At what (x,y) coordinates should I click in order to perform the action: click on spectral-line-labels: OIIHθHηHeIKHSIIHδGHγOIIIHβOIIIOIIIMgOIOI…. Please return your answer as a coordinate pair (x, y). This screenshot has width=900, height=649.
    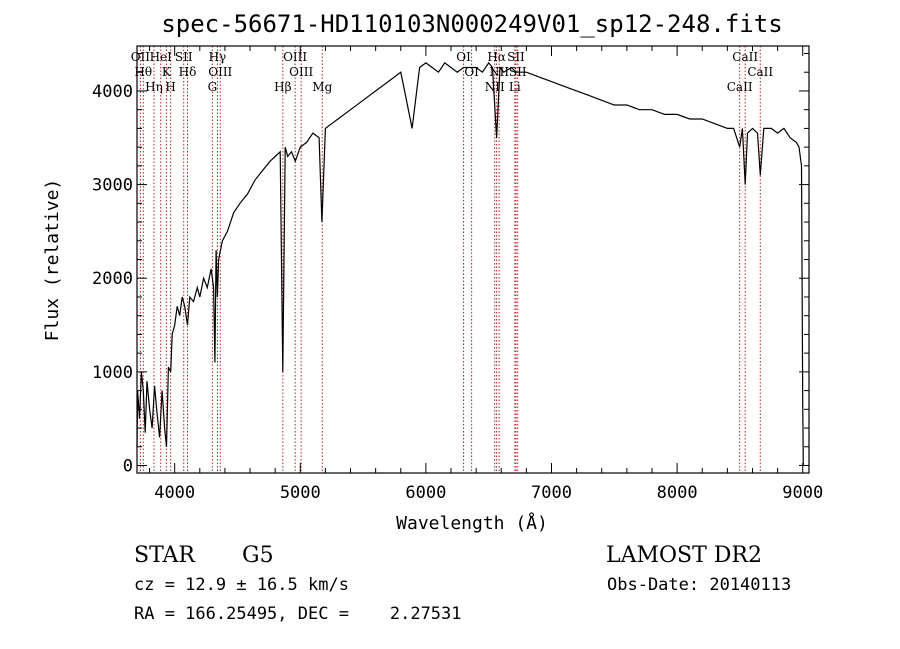
    Looking at the image, I should click on (452, 72).